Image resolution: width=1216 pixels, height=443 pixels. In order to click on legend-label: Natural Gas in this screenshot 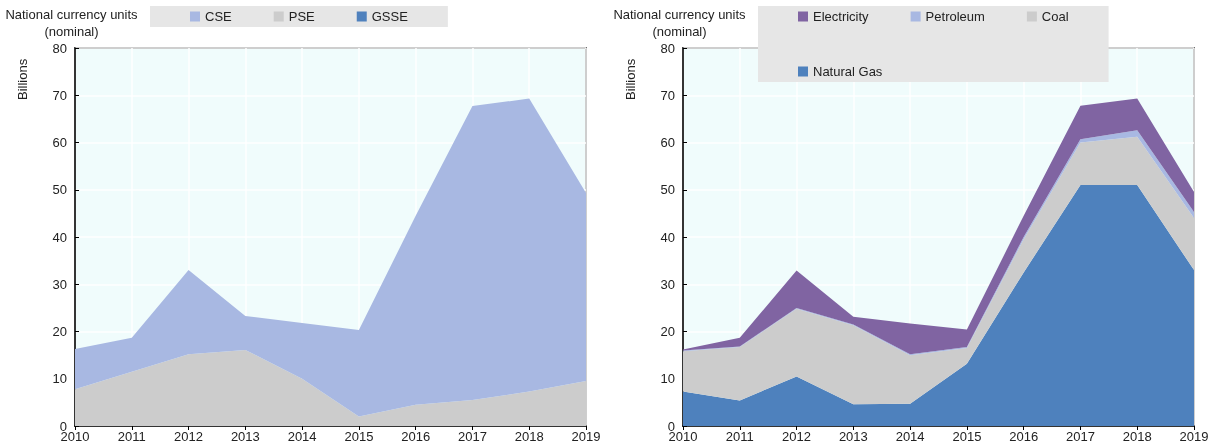, I will do `click(848, 71)`.